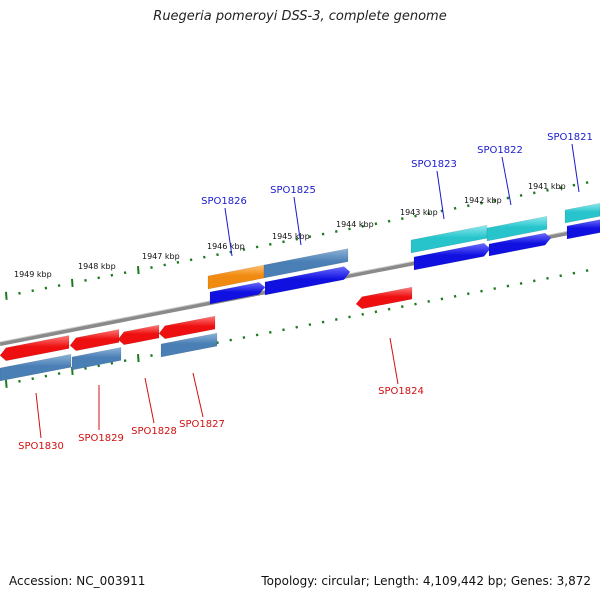 The image size is (600, 600). What do you see at coordinates (33, 274) in the screenshot?
I see `scale-label: 1949 kbp` at bounding box center [33, 274].